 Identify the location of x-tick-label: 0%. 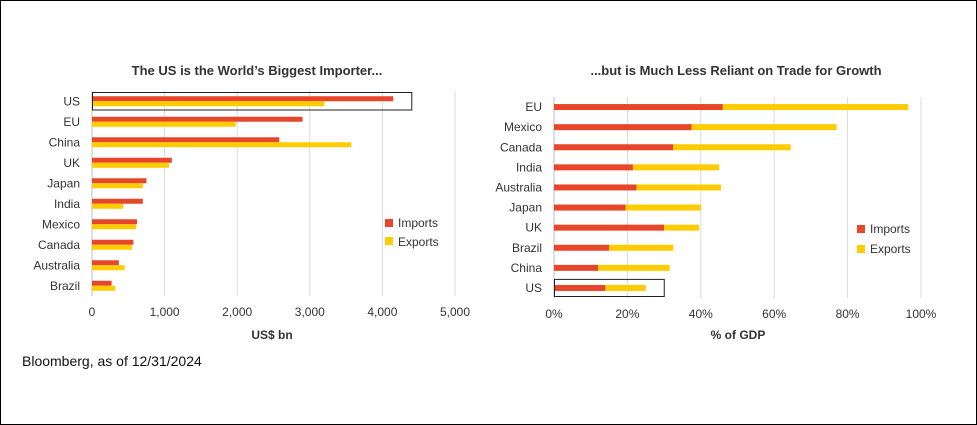
(554, 314).